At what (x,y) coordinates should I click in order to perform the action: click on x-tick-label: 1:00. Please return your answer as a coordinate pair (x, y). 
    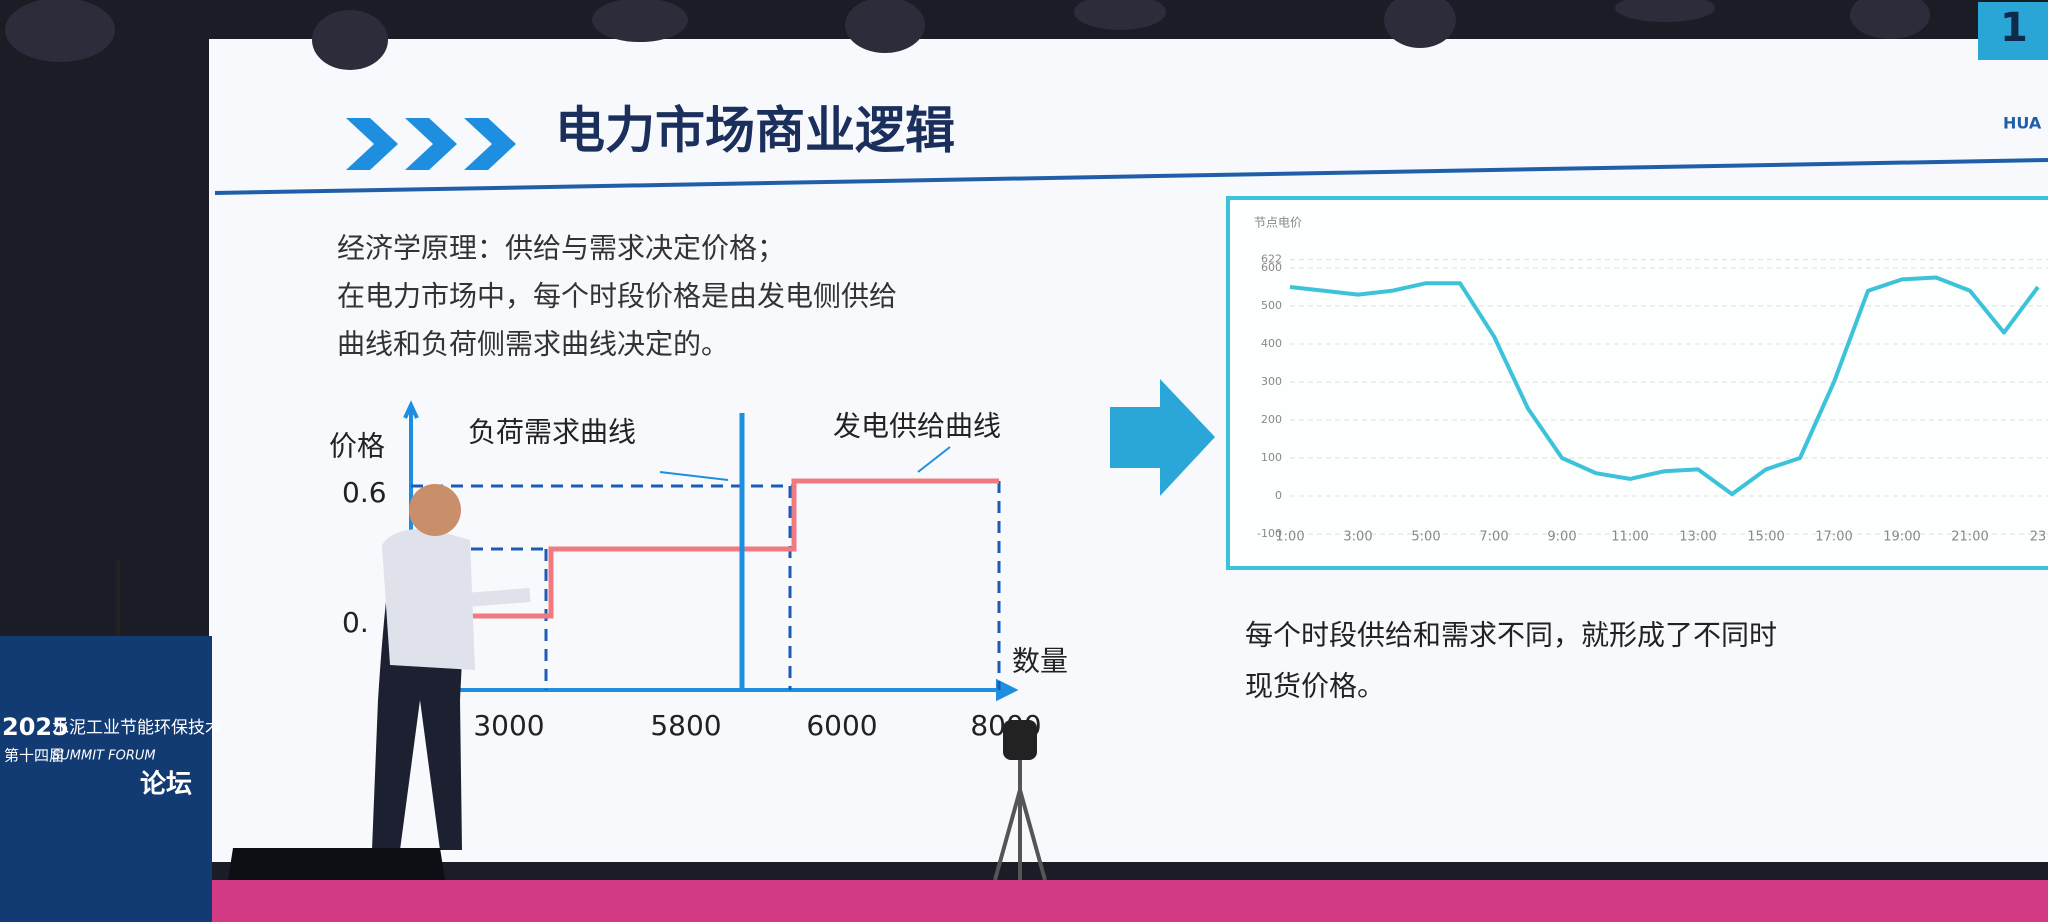
    Looking at the image, I should click on (1289, 537).